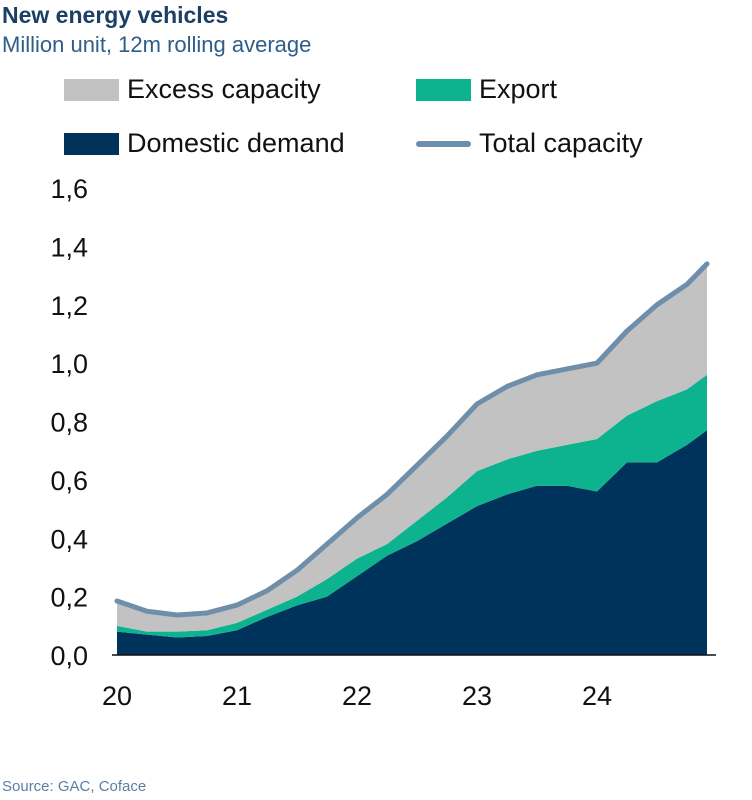 Image resolution: width=752 pixels, height=800 pixels. What do you see at coordinates (69, 539) in the screenshot?
I see `y-tick-label: 0,4` at bounding box center [69, 539].